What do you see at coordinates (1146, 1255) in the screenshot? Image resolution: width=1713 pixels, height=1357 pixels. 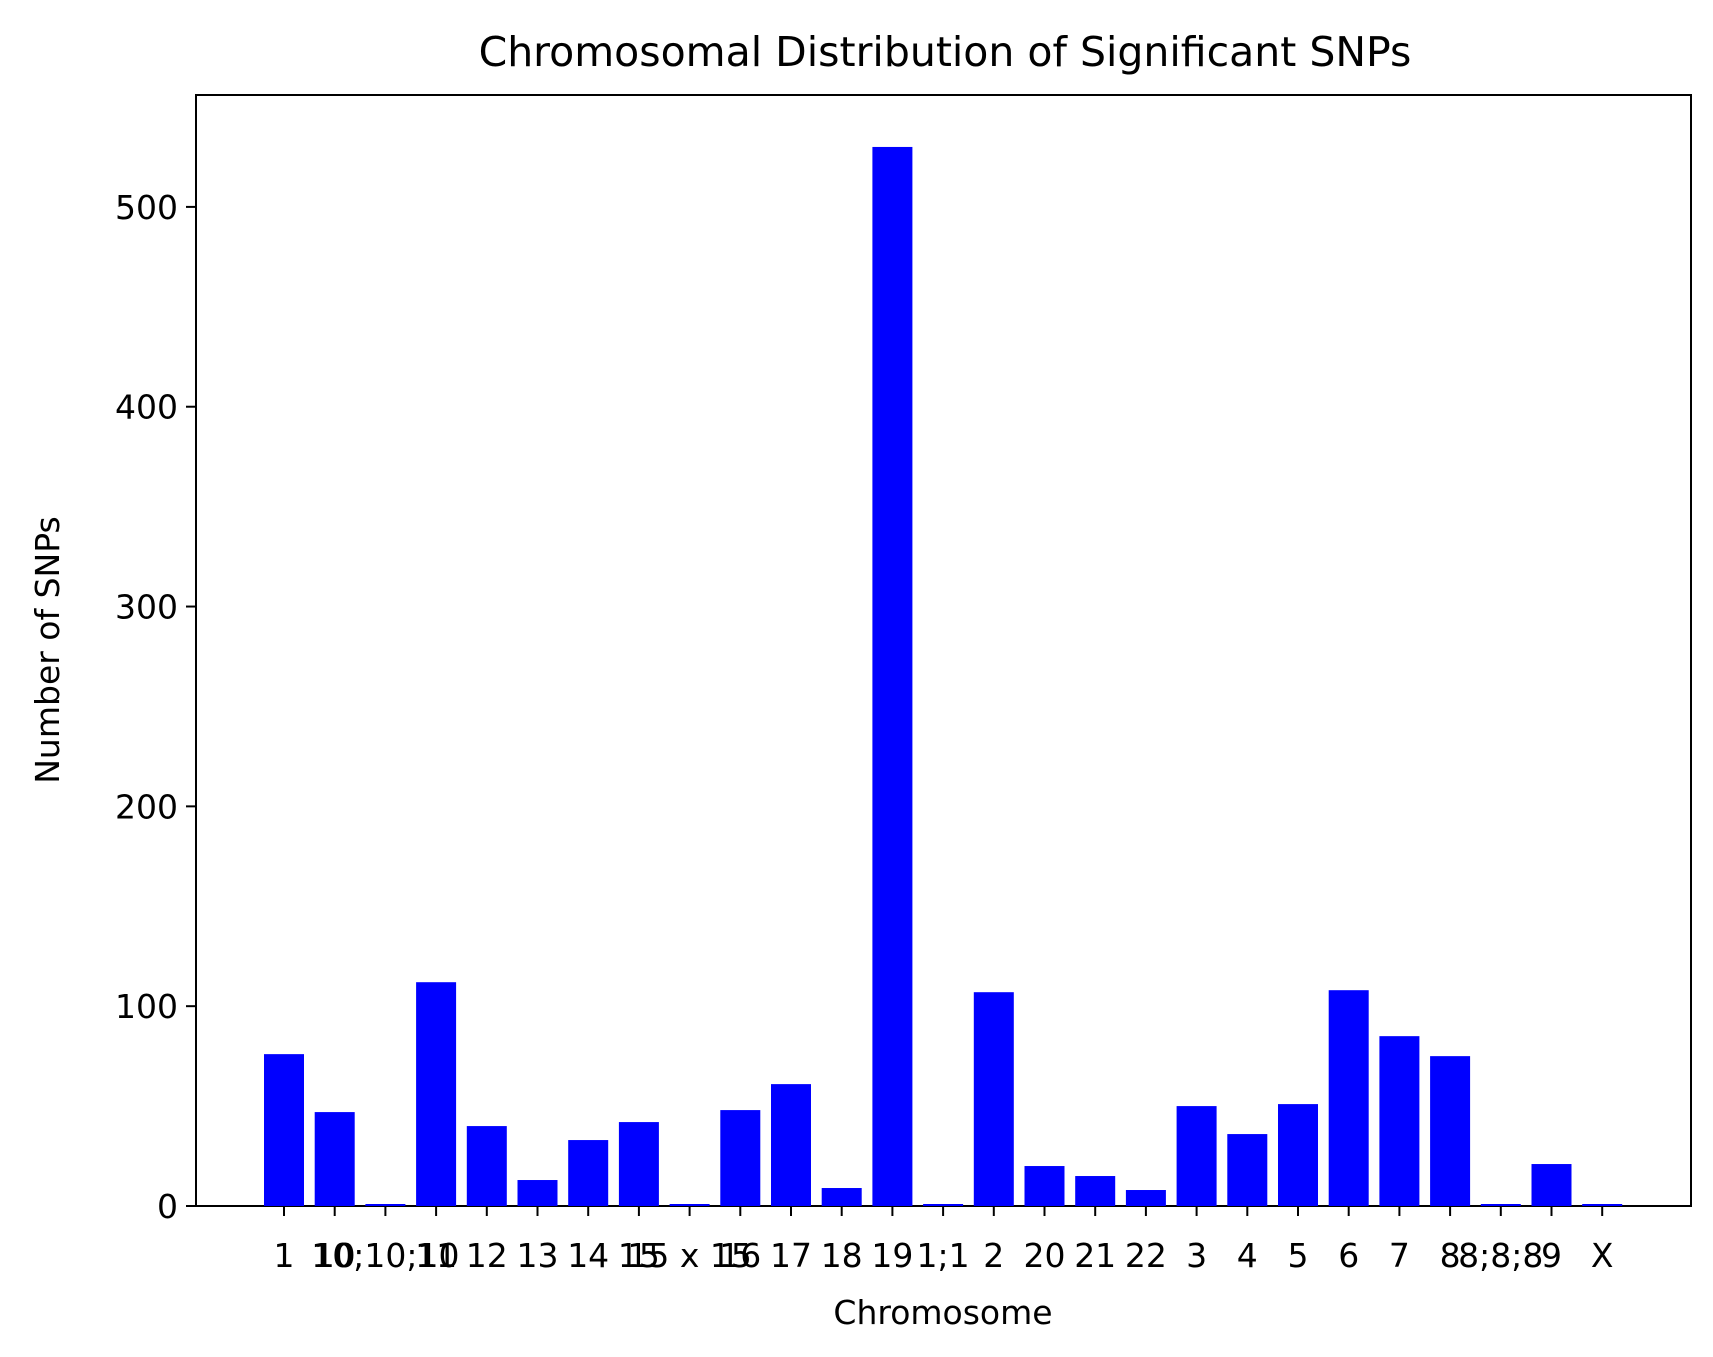 I see `x-tick-label: 22` at bounding box center [1146, 1255].